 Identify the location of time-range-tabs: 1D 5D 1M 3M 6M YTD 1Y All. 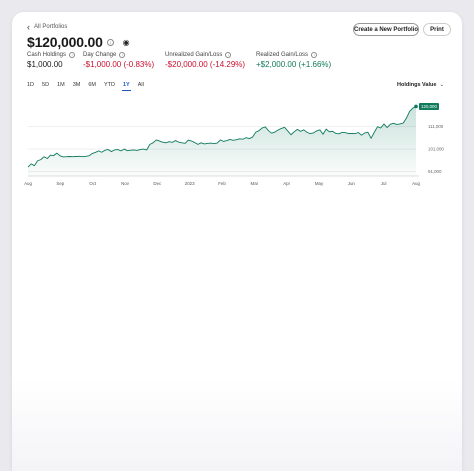
(85, 86).